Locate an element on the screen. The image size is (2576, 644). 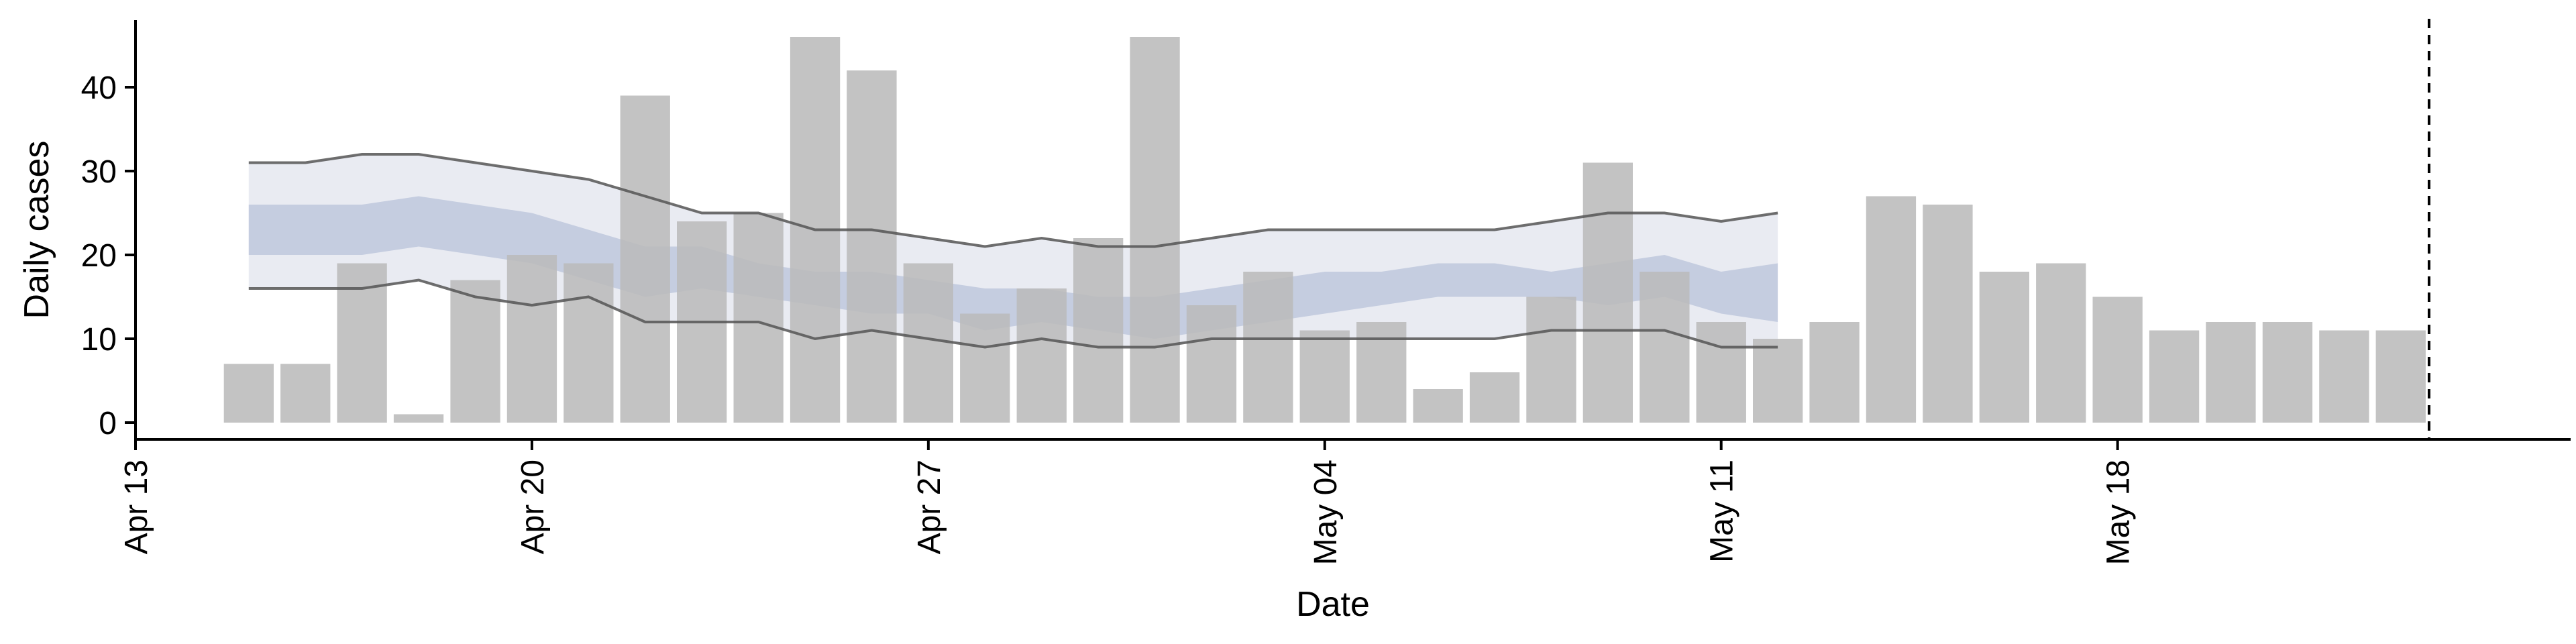
x-tick-label: Apr 20 is located at coordinates (533, 507).